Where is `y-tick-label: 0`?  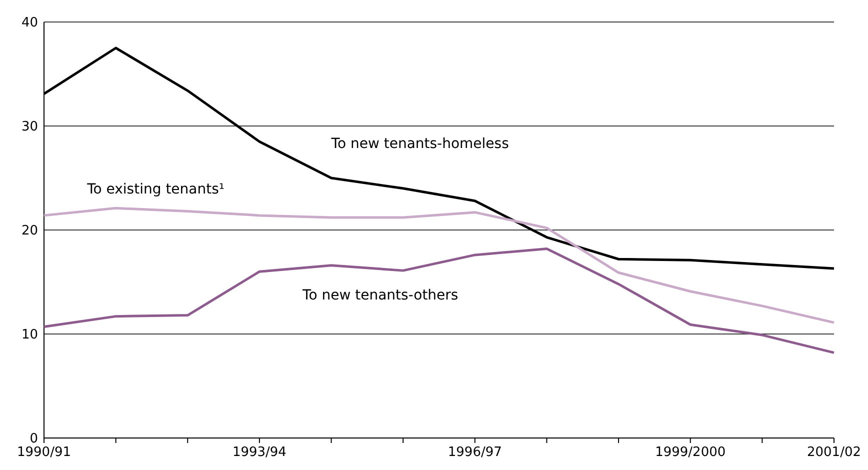
y-tick-label: 0 is located at coordinates (34, 439).